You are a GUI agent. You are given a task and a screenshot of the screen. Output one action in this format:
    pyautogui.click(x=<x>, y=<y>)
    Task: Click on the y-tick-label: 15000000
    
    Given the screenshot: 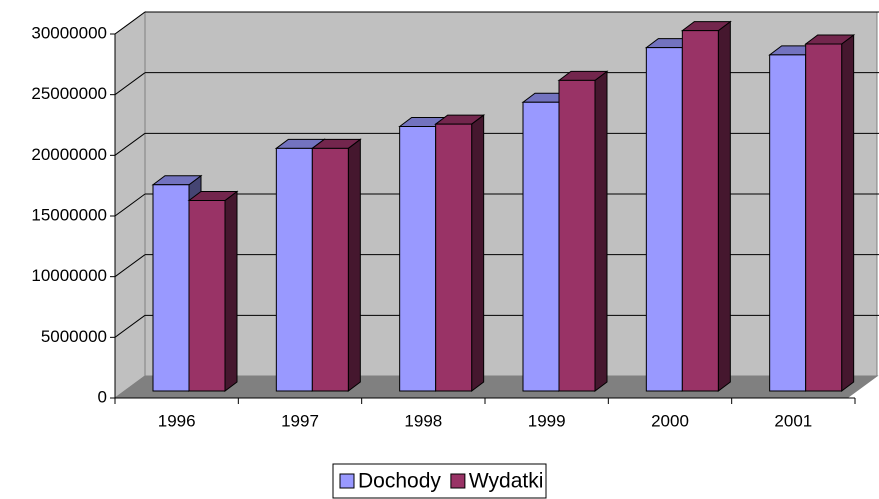 What is the action you would take?
    pyautogui.click(x=69, y=214)
    